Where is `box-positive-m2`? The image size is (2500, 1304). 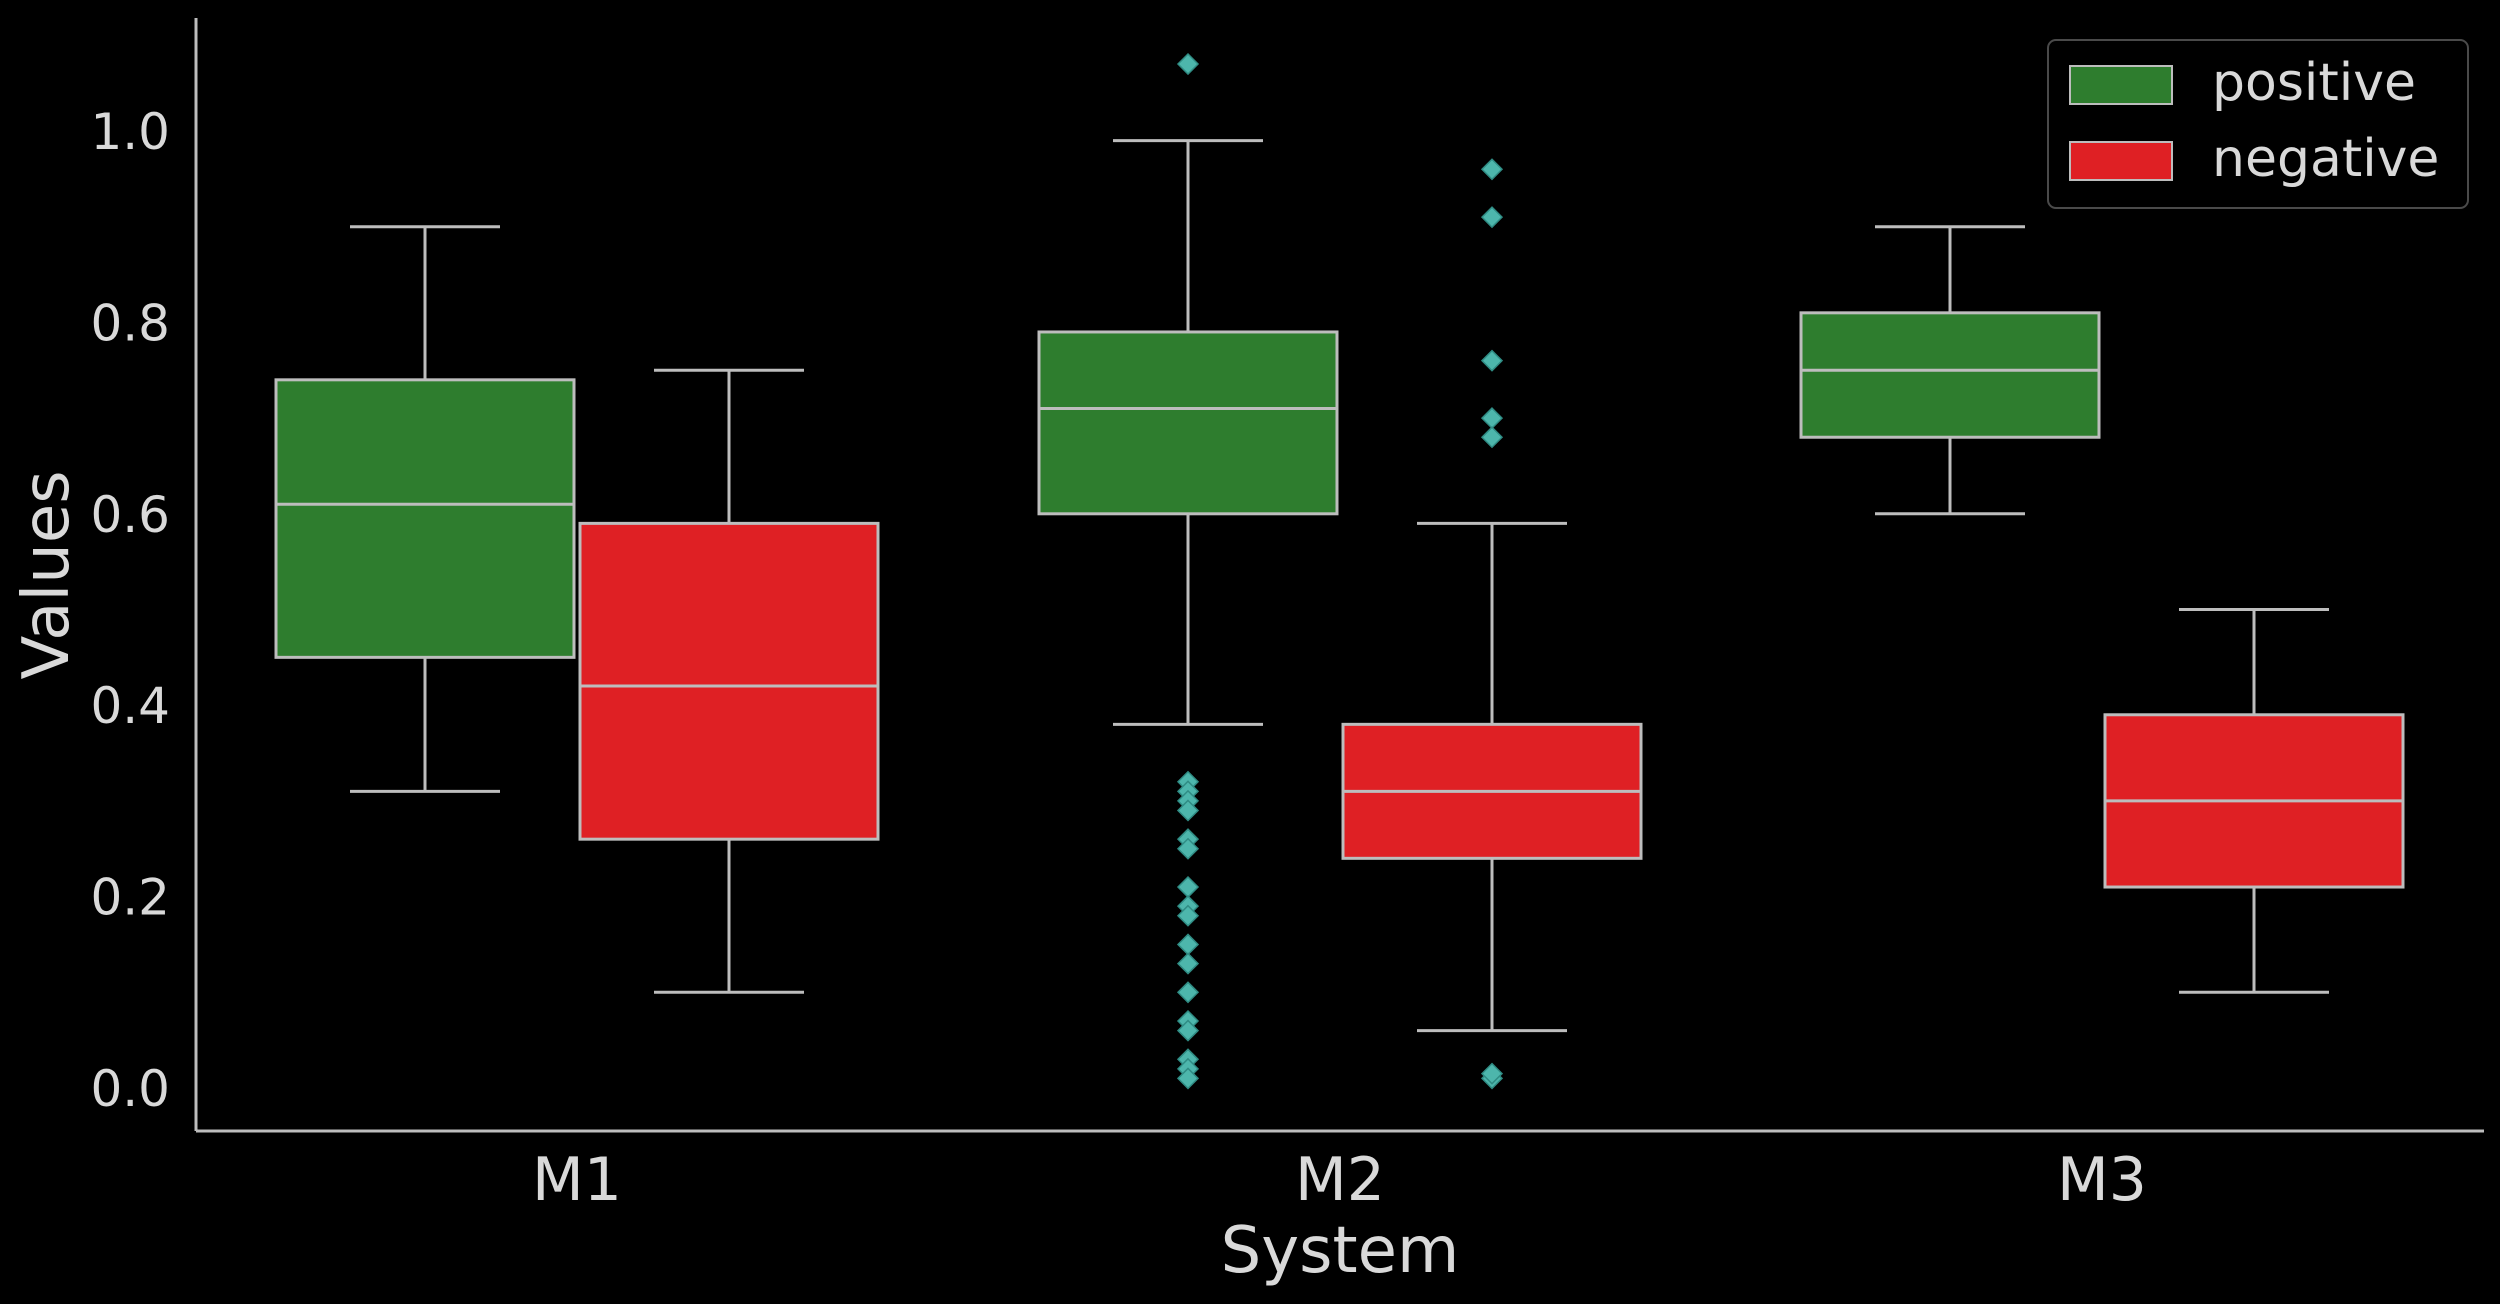
box-positive-m2 is located at coordinates (1188, 571).